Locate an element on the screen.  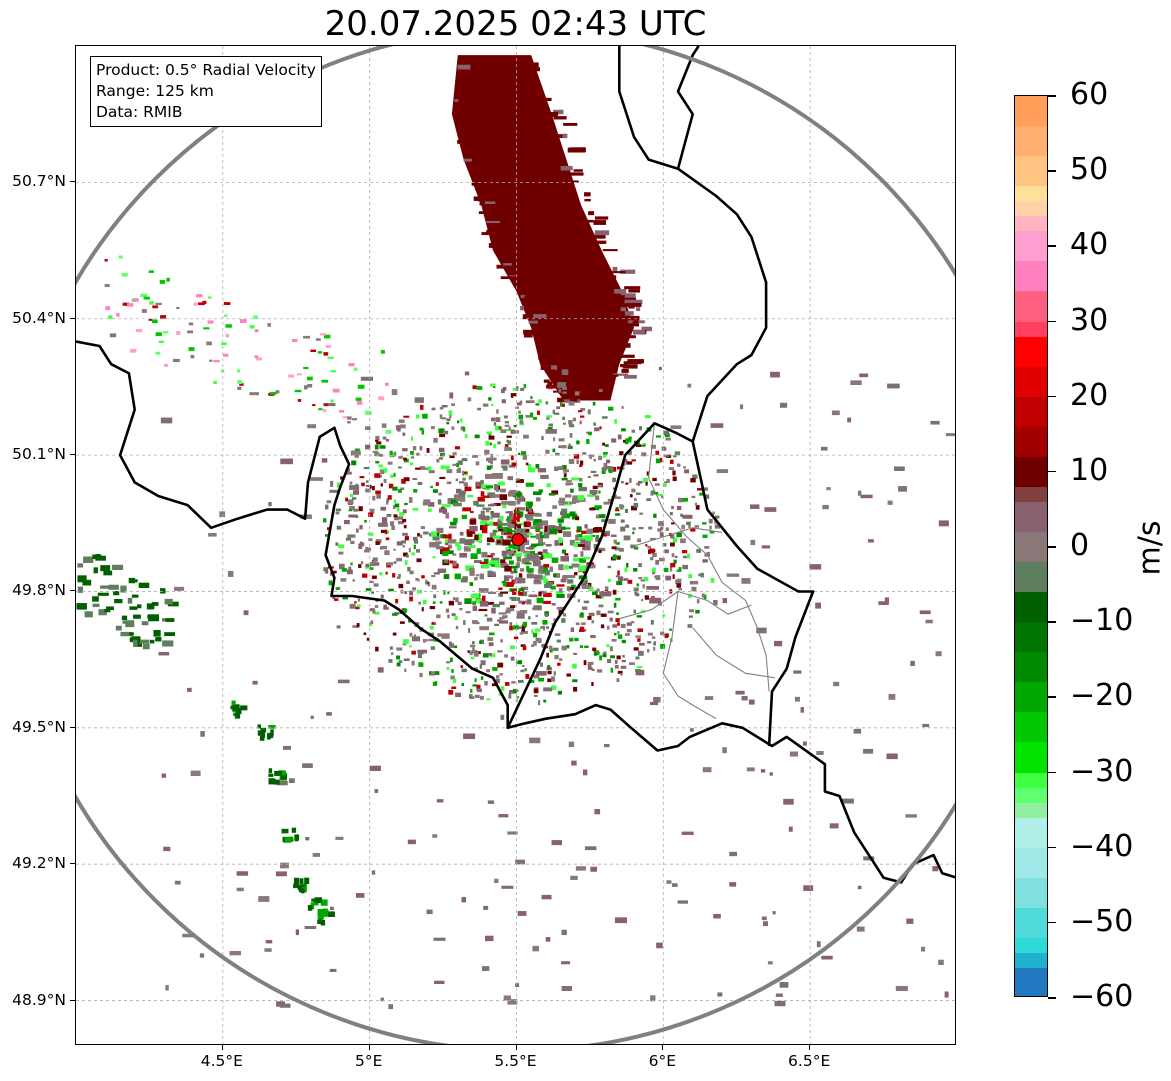
colorbar-tick-mark is located at coordinates (1052, 697).